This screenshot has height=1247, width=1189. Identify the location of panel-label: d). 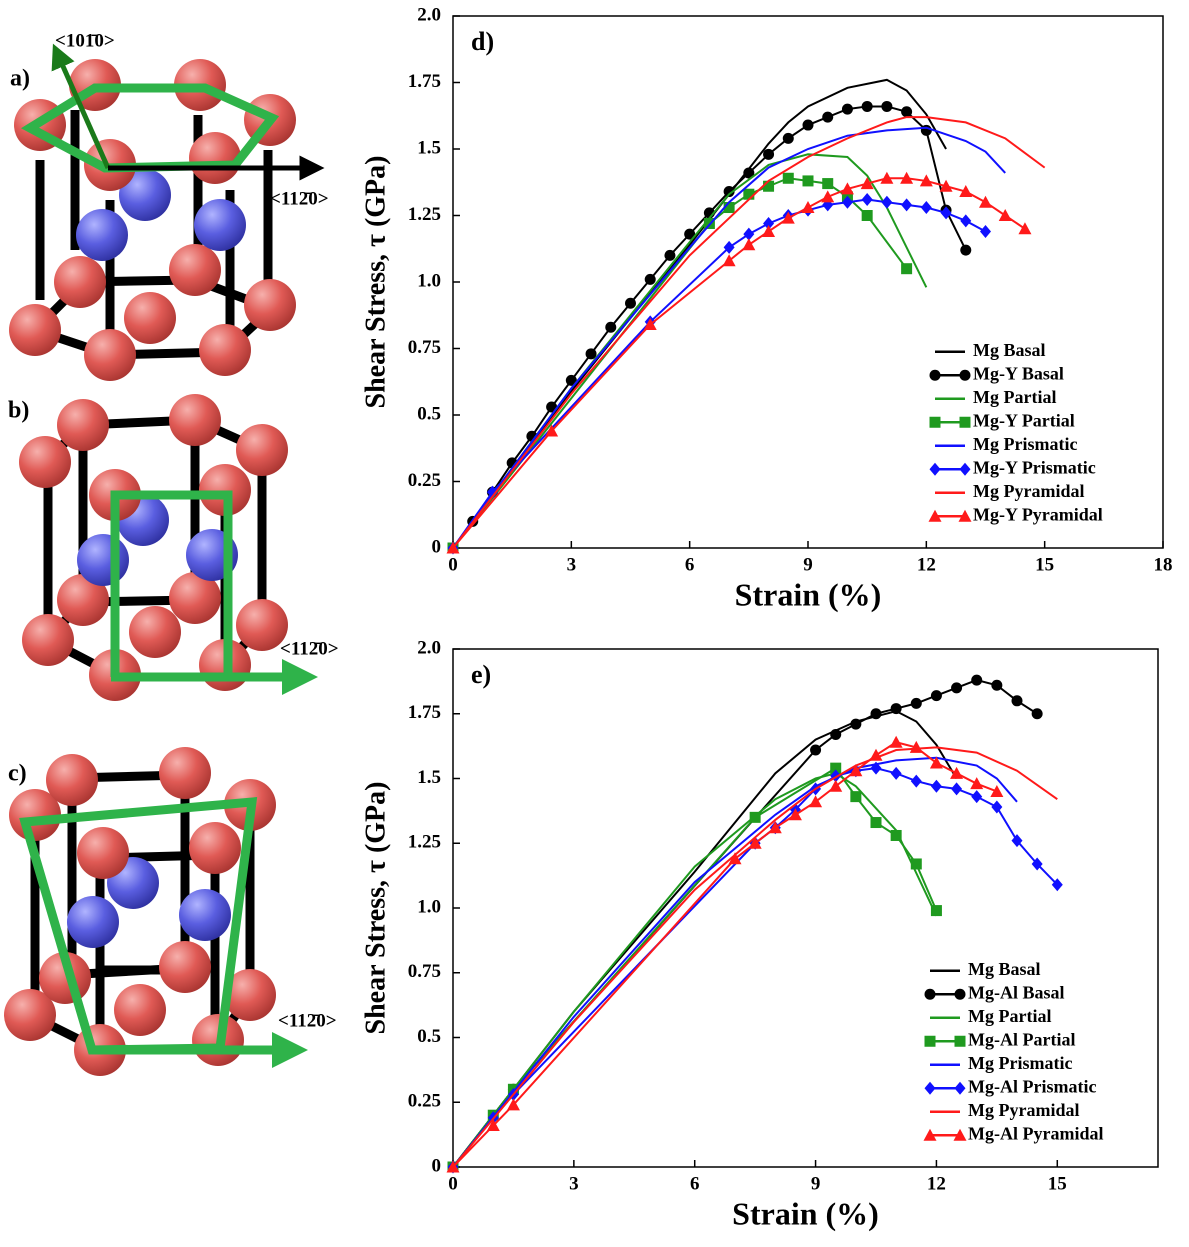
(482, 41).